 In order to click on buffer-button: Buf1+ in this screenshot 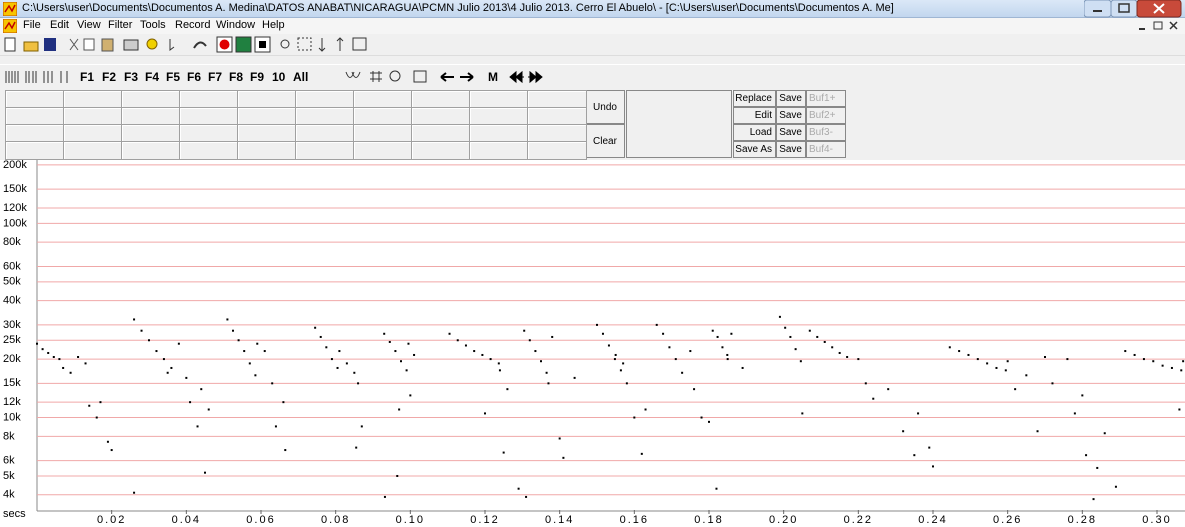, I will do `click(826, 98)`.